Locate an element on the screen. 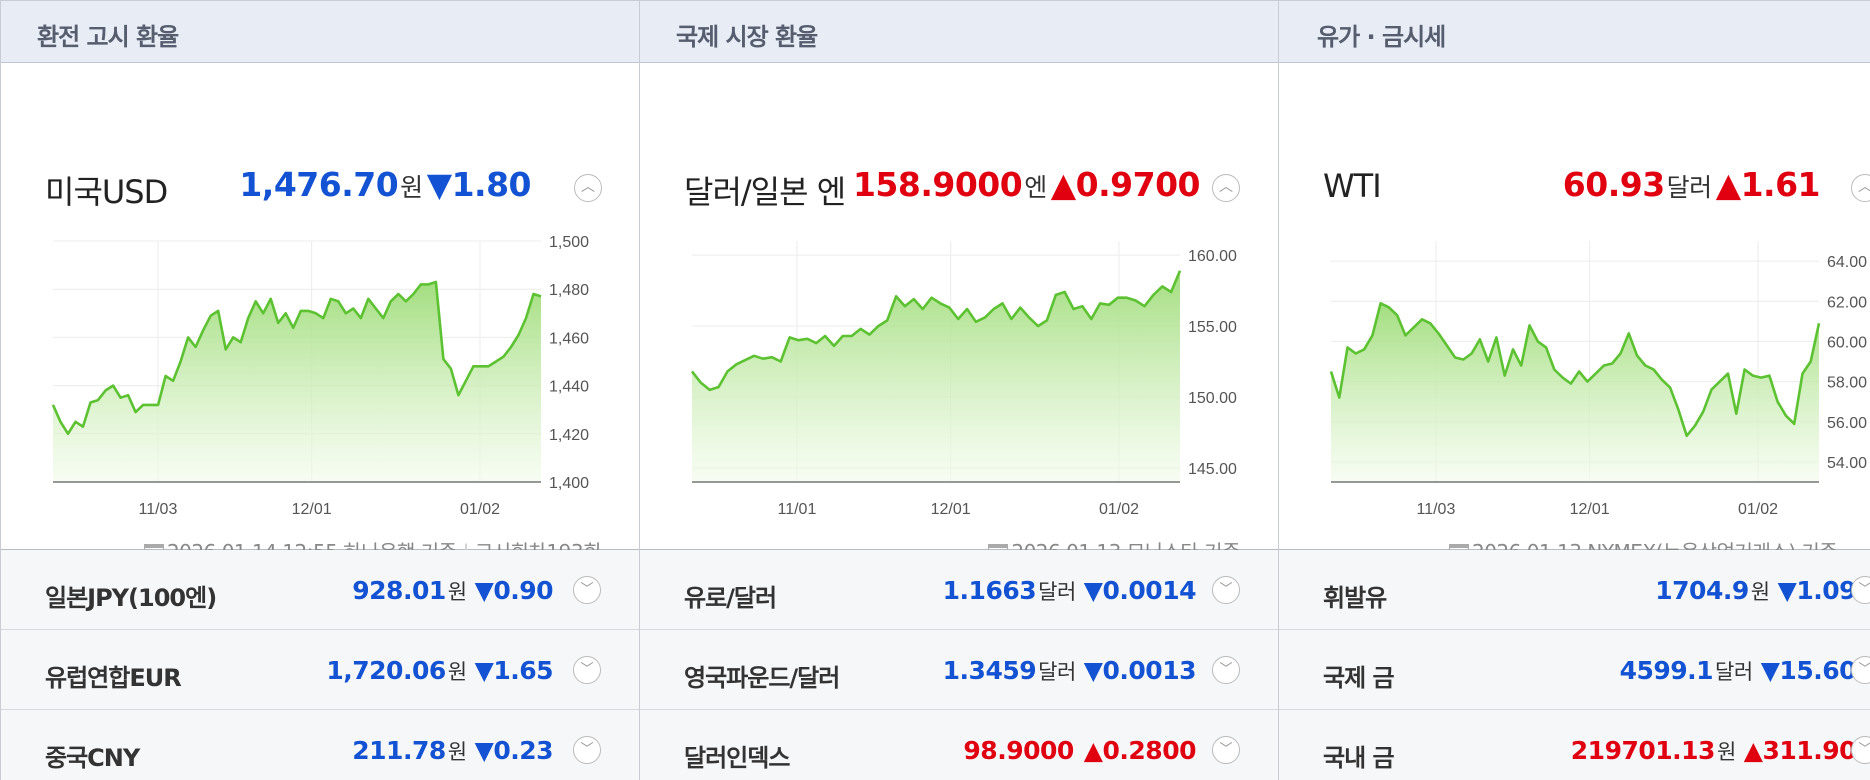  main-quote-value: 158.9000엔 ▲0.9700 is located at coordinates (1026, 184).